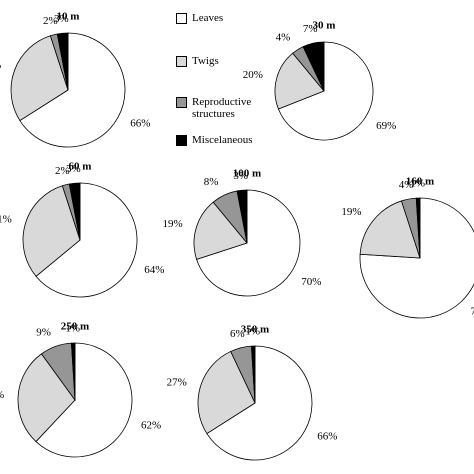 The width and height of the screenshot is (474, 474). Describe the element at coordinates (154, 270) in the screenshot. I see `data-label: 64%` at that location.